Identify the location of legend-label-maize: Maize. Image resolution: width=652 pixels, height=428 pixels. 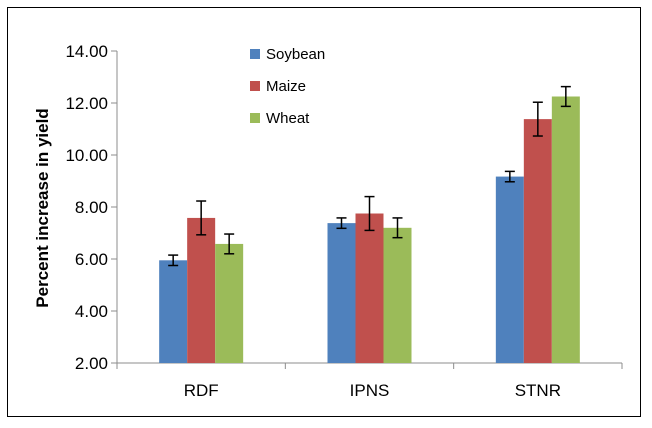
(286, 86).